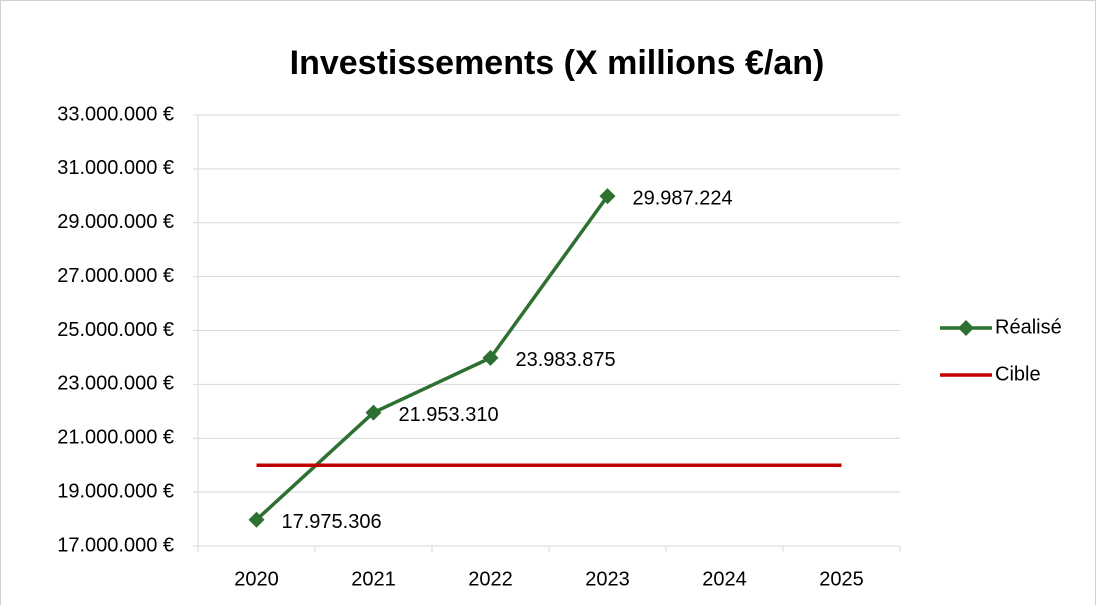 The height and width of the screenshot is (605, 1096). What do you see at coordinates (115, 222) in the screenshot?
I see `y-tick-label: 29.000.000 €` at bounding box center [115, 222].